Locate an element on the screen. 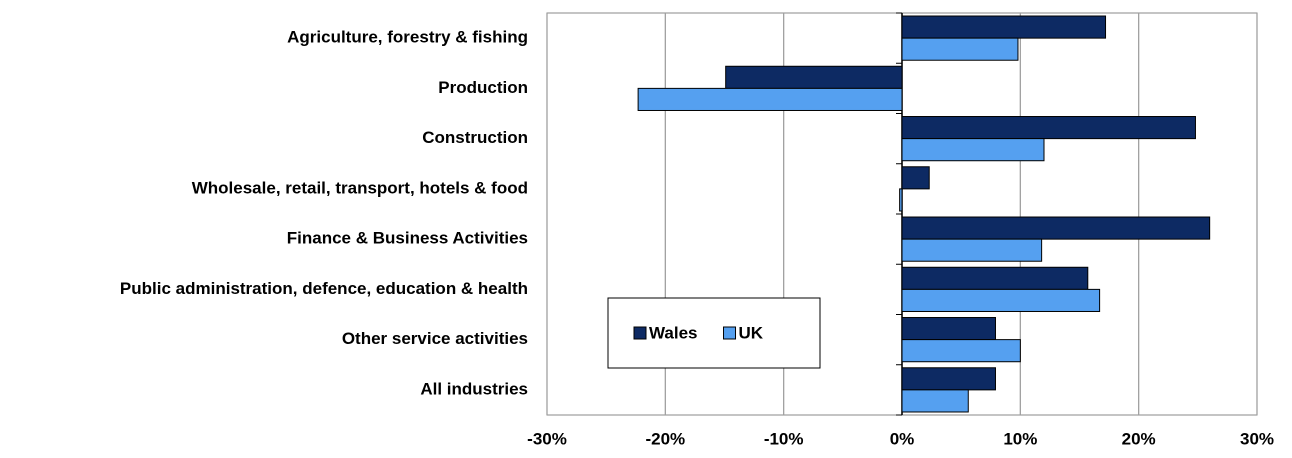 The height and width of the screenshot is (458, 1292). y-tick-label: Agriculture, forestry & fishing is located at coordinates (407, 37).